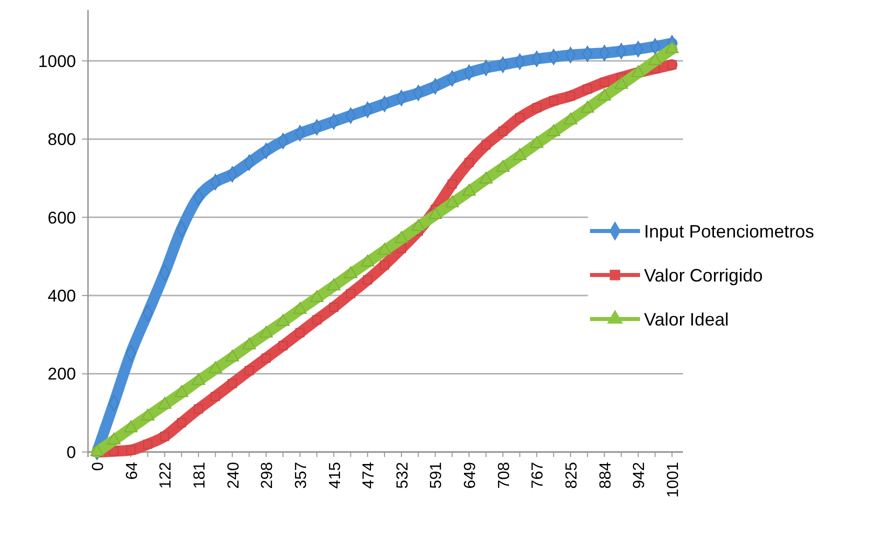 The image size is (881, 533). I want to click on y-tick-label: 800, so click(62, 140).